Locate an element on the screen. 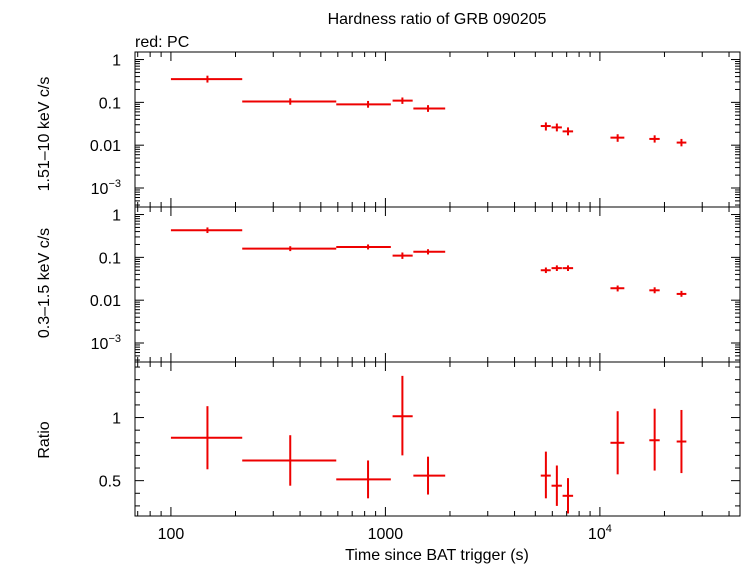  y-tick-label-soft: 0.01 is located at coordinates (105, 301).